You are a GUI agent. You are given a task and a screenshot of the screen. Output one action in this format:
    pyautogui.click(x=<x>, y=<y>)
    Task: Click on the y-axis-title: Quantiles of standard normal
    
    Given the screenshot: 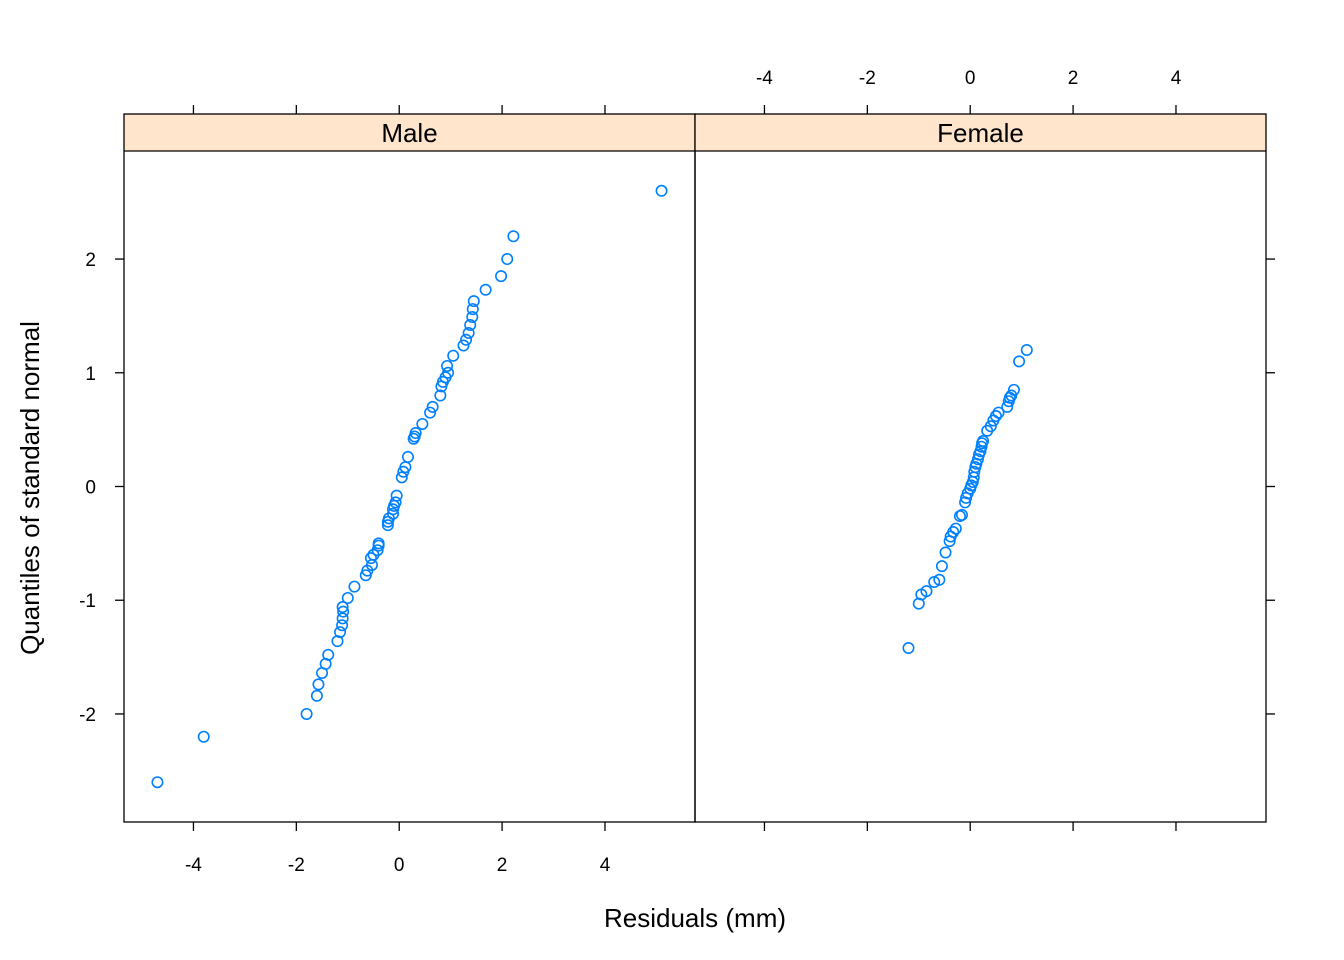 What is the action you would take?
    pyautogui.click(x=30, y=488)
    